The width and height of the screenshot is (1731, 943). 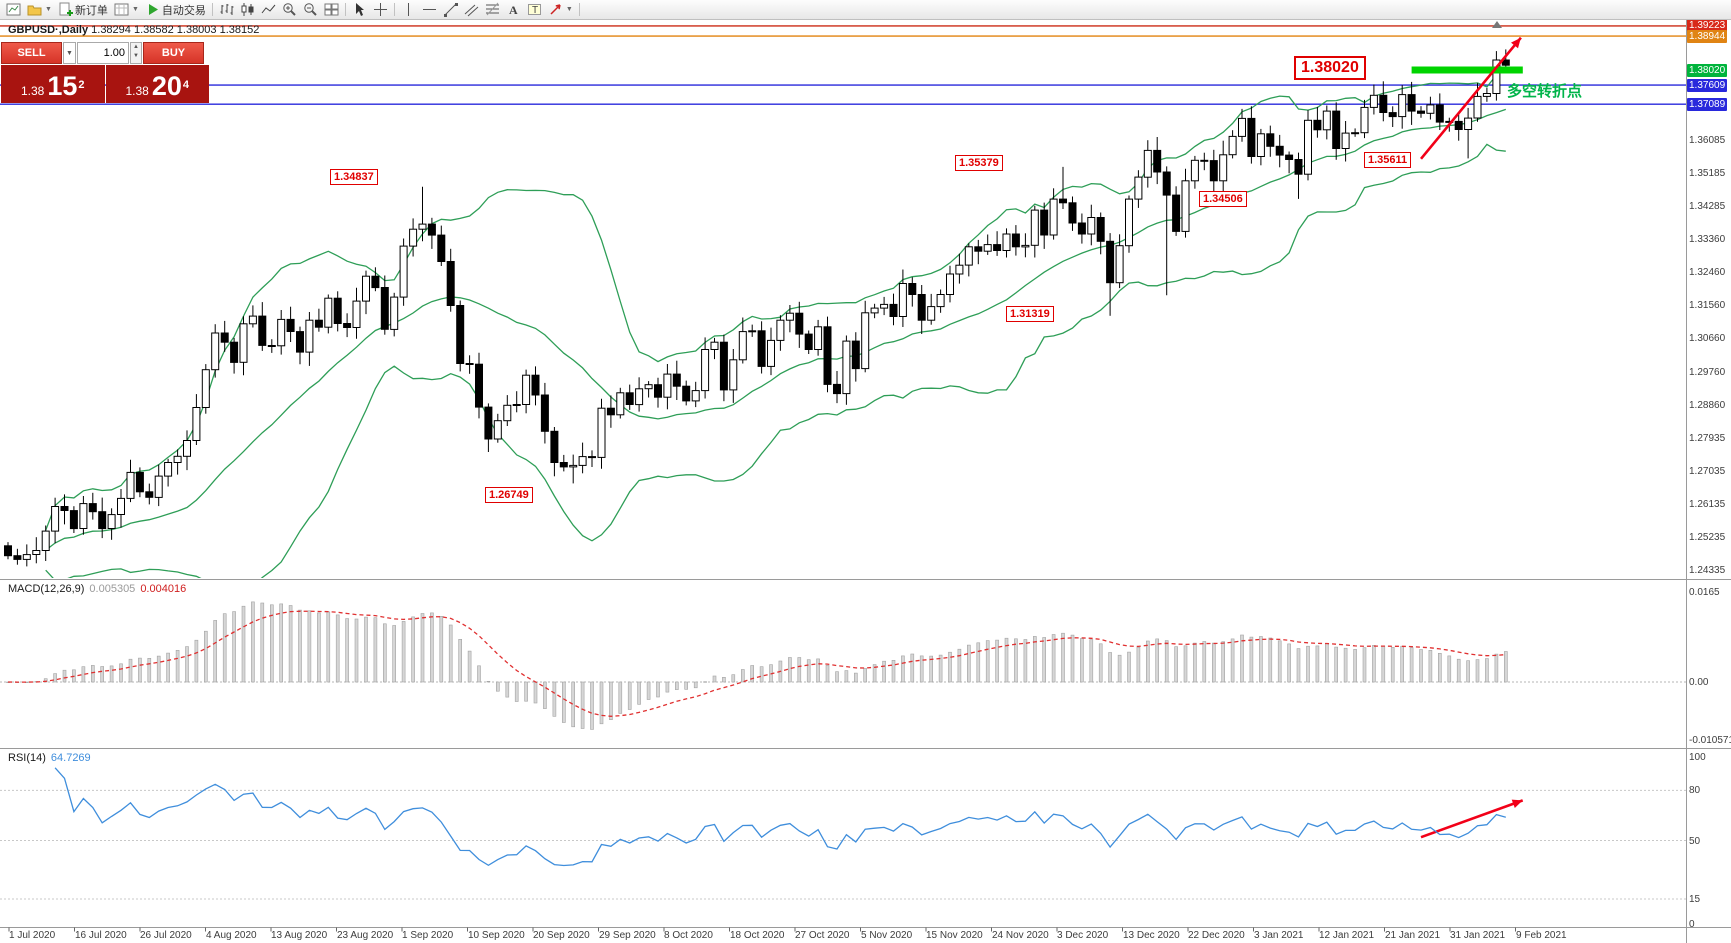 What do you see at coordinates (1699, 682) in the screenshot?
I see `macd-axis-tick: 0.00` at bounding box center [1699, 682].